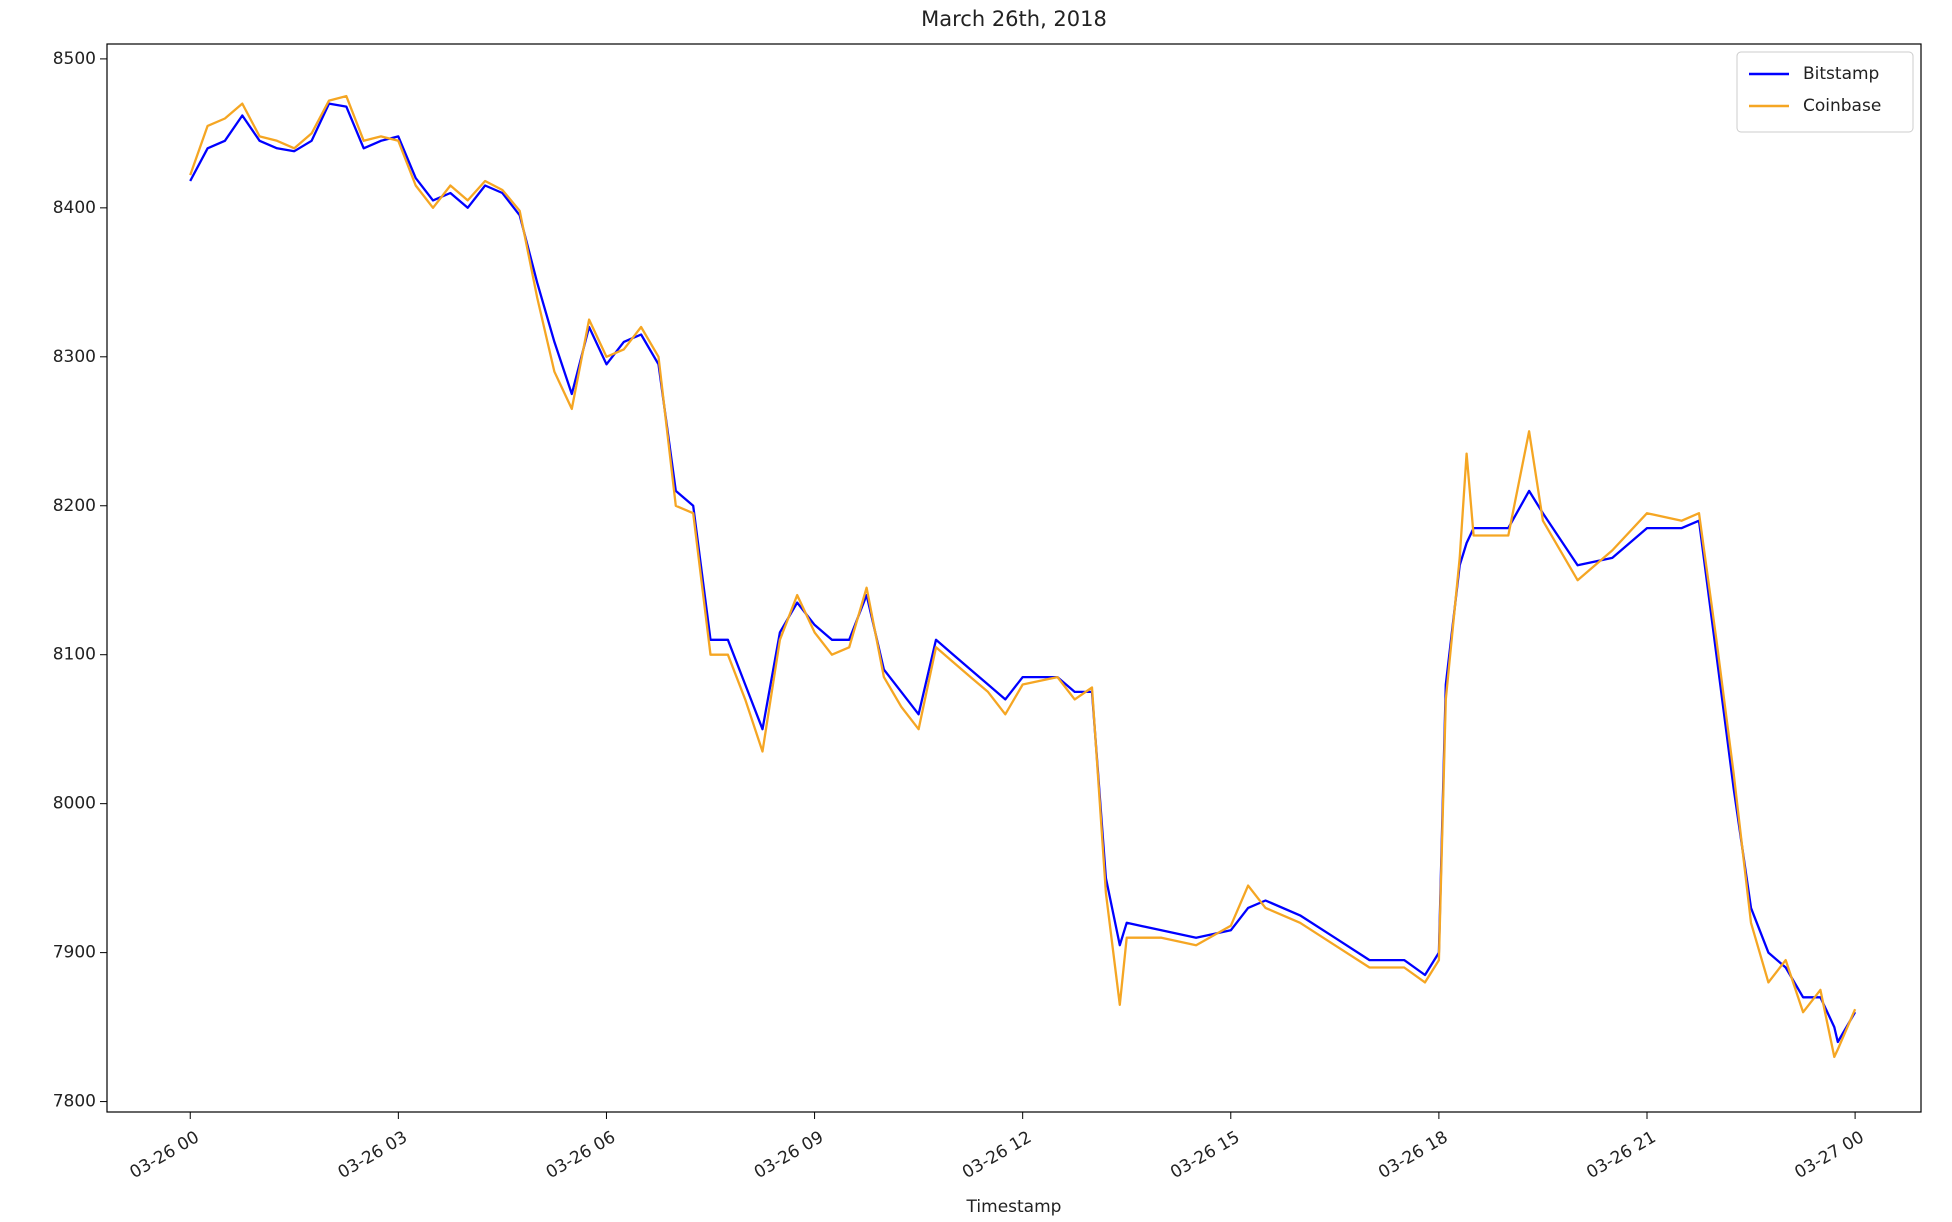  I want to click on x-tick-label: 03-26 12, so click(997, 1155).